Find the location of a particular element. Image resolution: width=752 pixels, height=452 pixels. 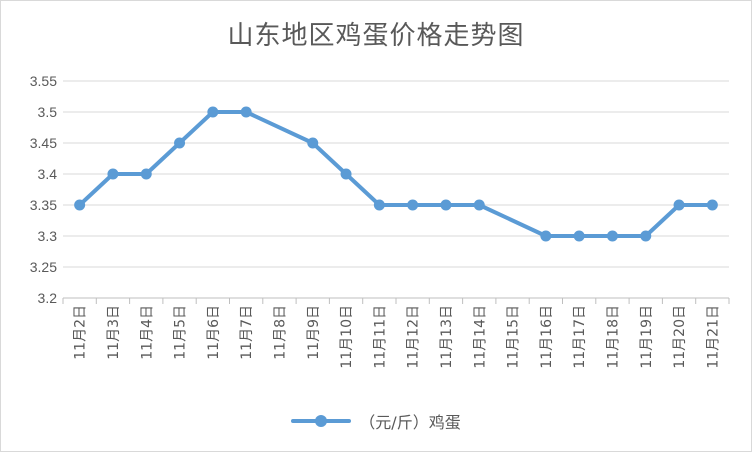

x-tick-label: 11月10日 is located at coordinates (347, 337).